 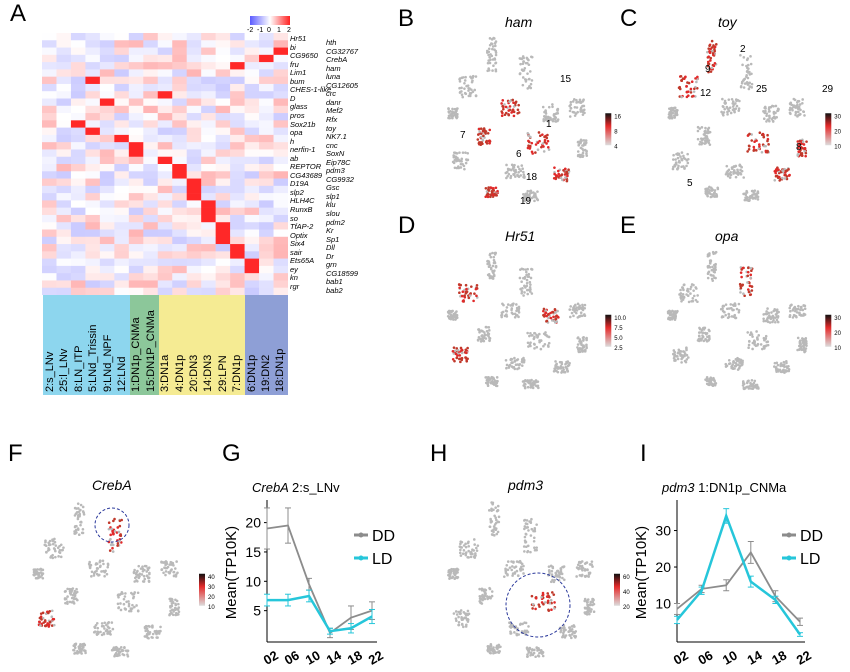 I want to click on cluster-label: 18:DN1p, so click(x=280, y=370).